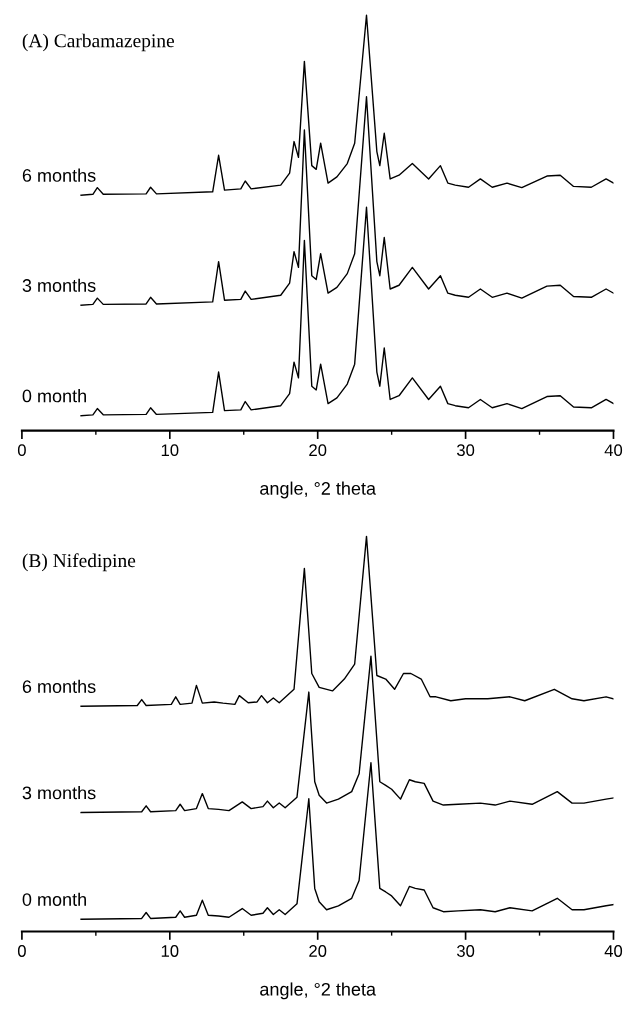  I want to click on text: (A) Carbamazepine, so click(98, 42).